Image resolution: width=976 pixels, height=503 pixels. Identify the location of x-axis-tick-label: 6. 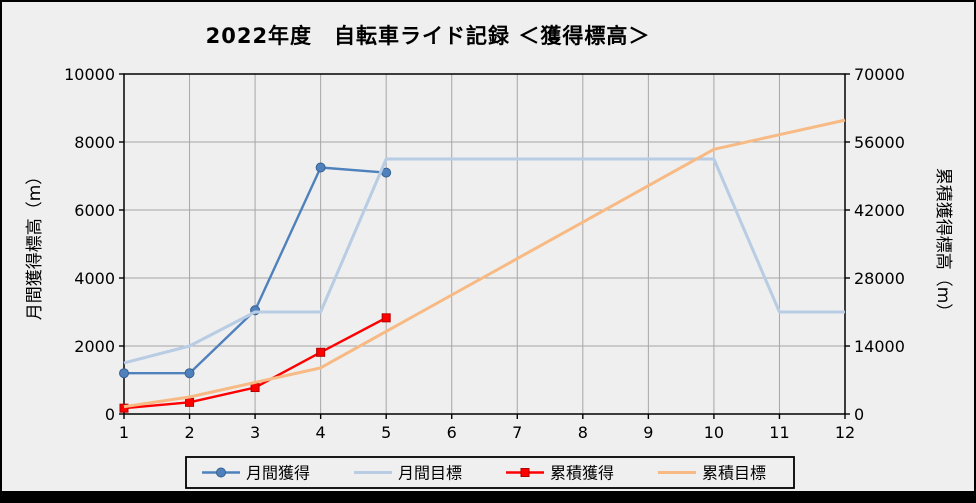
(452, 432).